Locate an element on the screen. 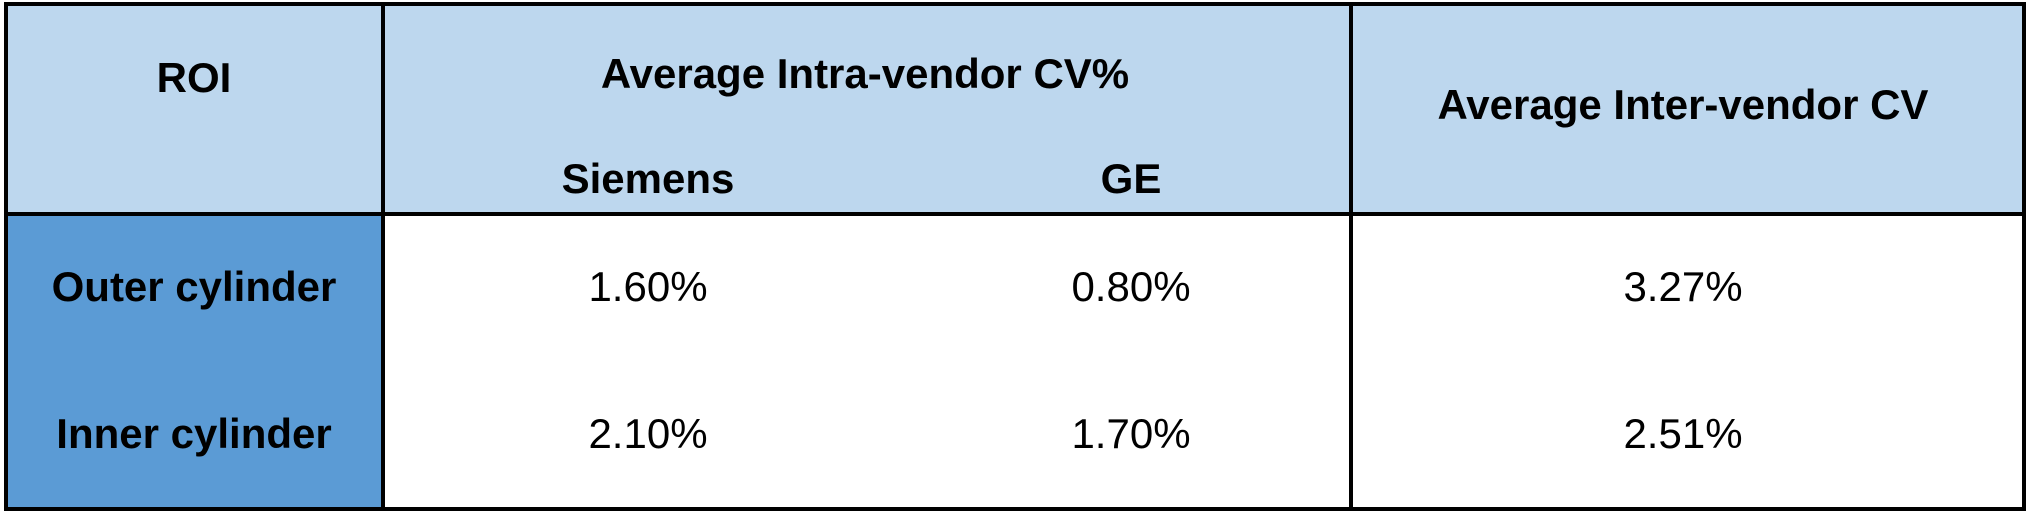 The height and width of the screenshot is (522, 2030). subheader-cell: Siemens is located at coordinates (648, 178).